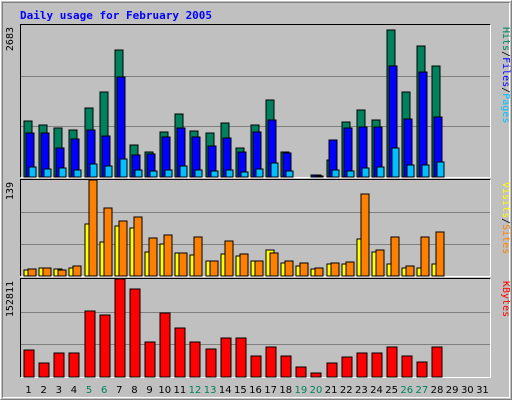 Image resolution: width=512 pixels, height=400 pixels. Describe the element at coordinates (116, 15) in the screenshot. I see `chart-title: Daily usage for February 2005` at that location.